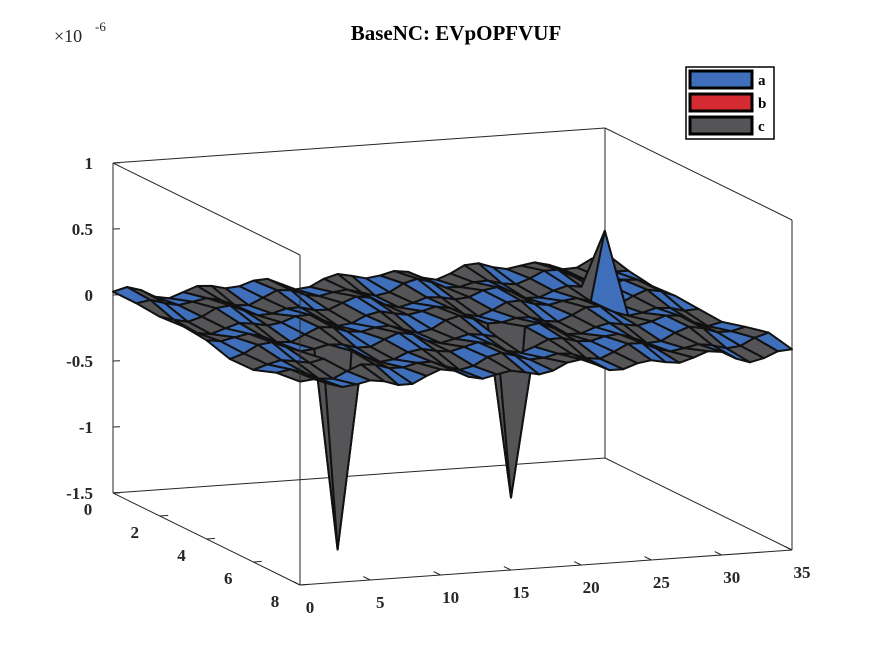 Image resolution: width=875 pixels, height=656 pixels. I want to click on x-tick-label: 5, so click(380, 602).